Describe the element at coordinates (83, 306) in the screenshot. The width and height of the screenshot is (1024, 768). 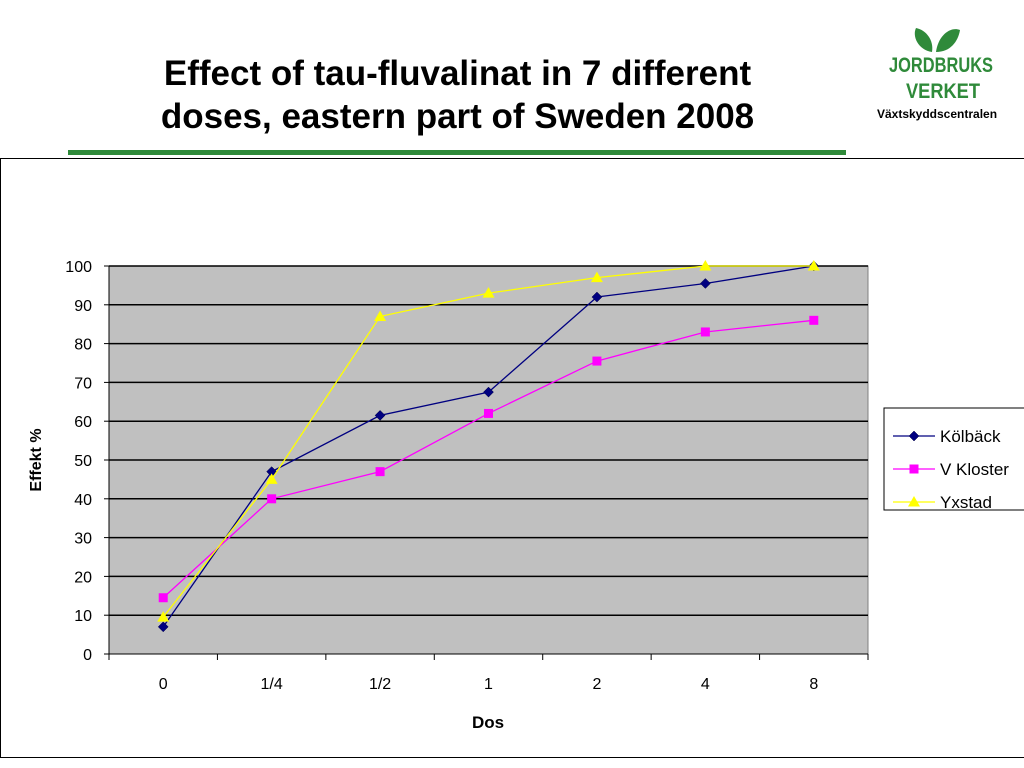
I see `y-tick-label: 90` at that location.